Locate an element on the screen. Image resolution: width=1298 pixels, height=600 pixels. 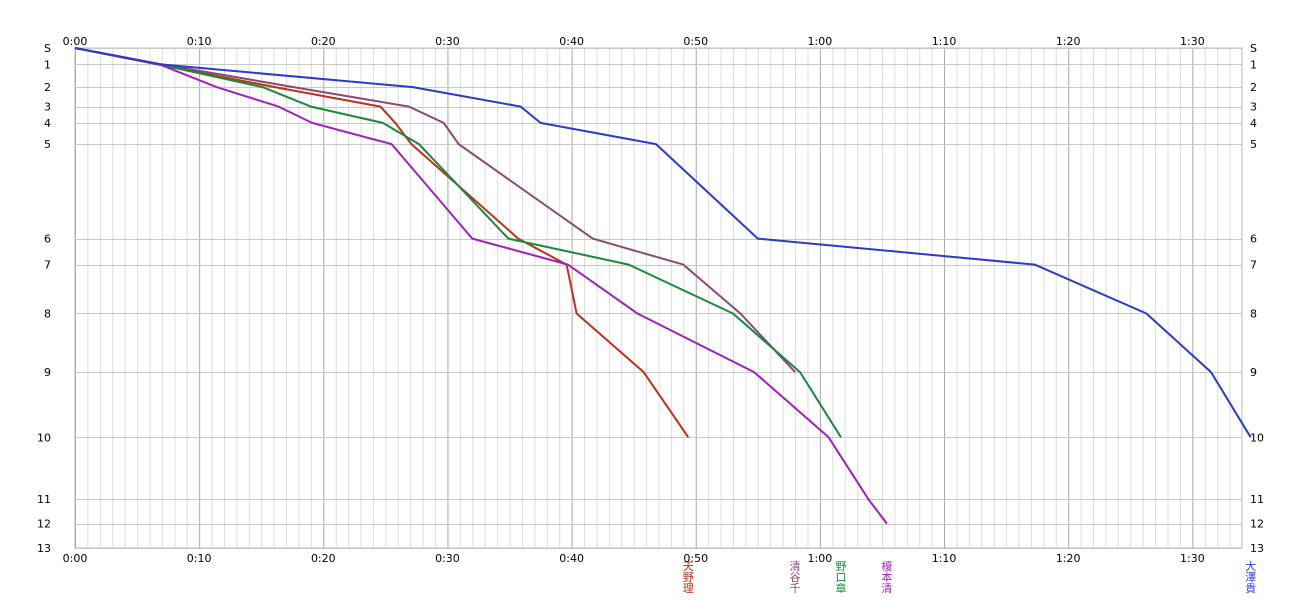
y-tick-label-right: S is located at coordinates (1253, 48).